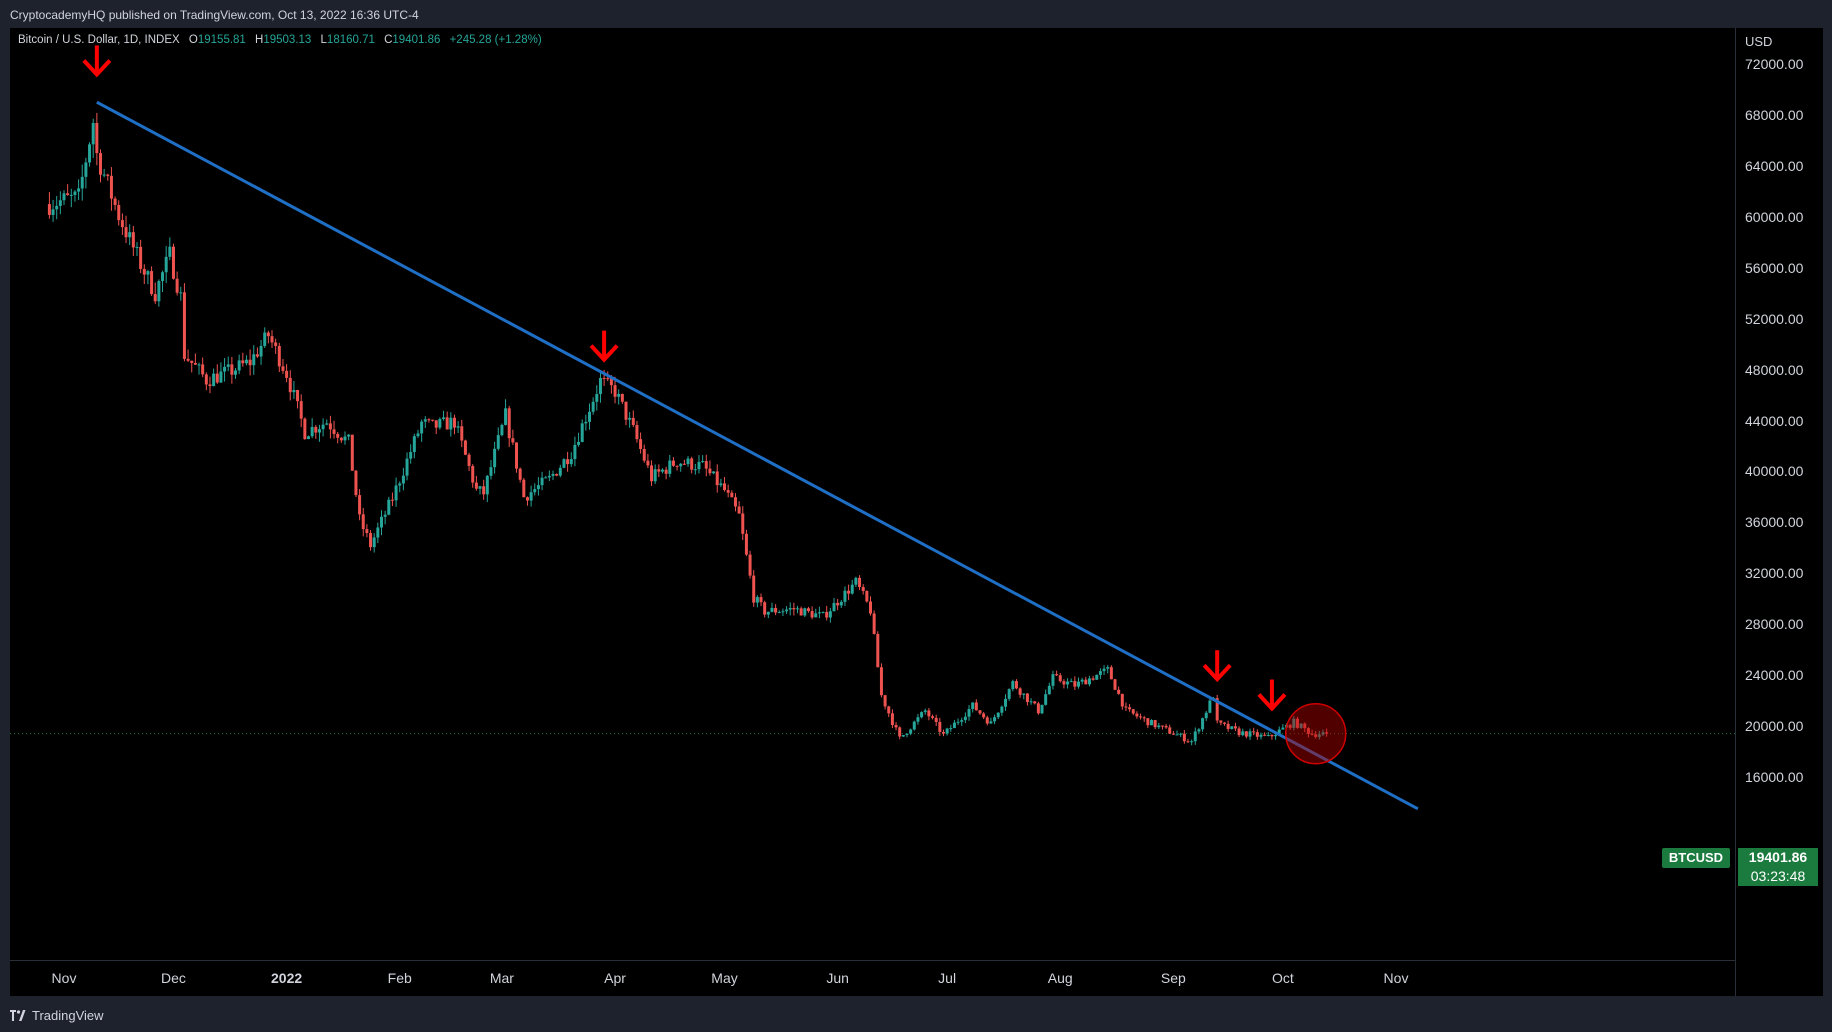 This screenshot has height=1032, width=1832. I want to click on price-tick-label: 64000.00, so click(1774, 165).